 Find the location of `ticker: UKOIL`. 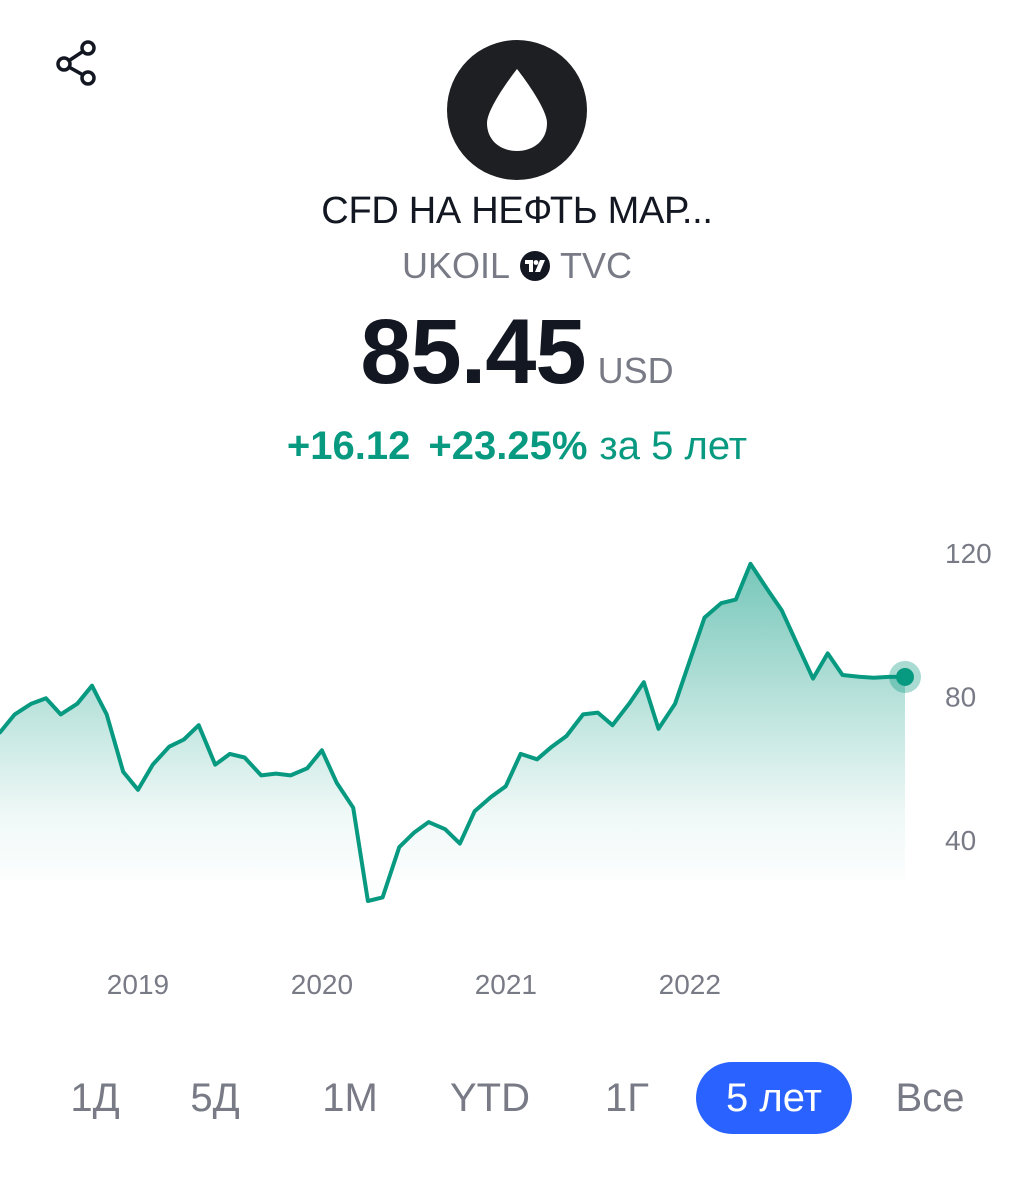

ticker: UKOIL is located at coordinates (456, 265).